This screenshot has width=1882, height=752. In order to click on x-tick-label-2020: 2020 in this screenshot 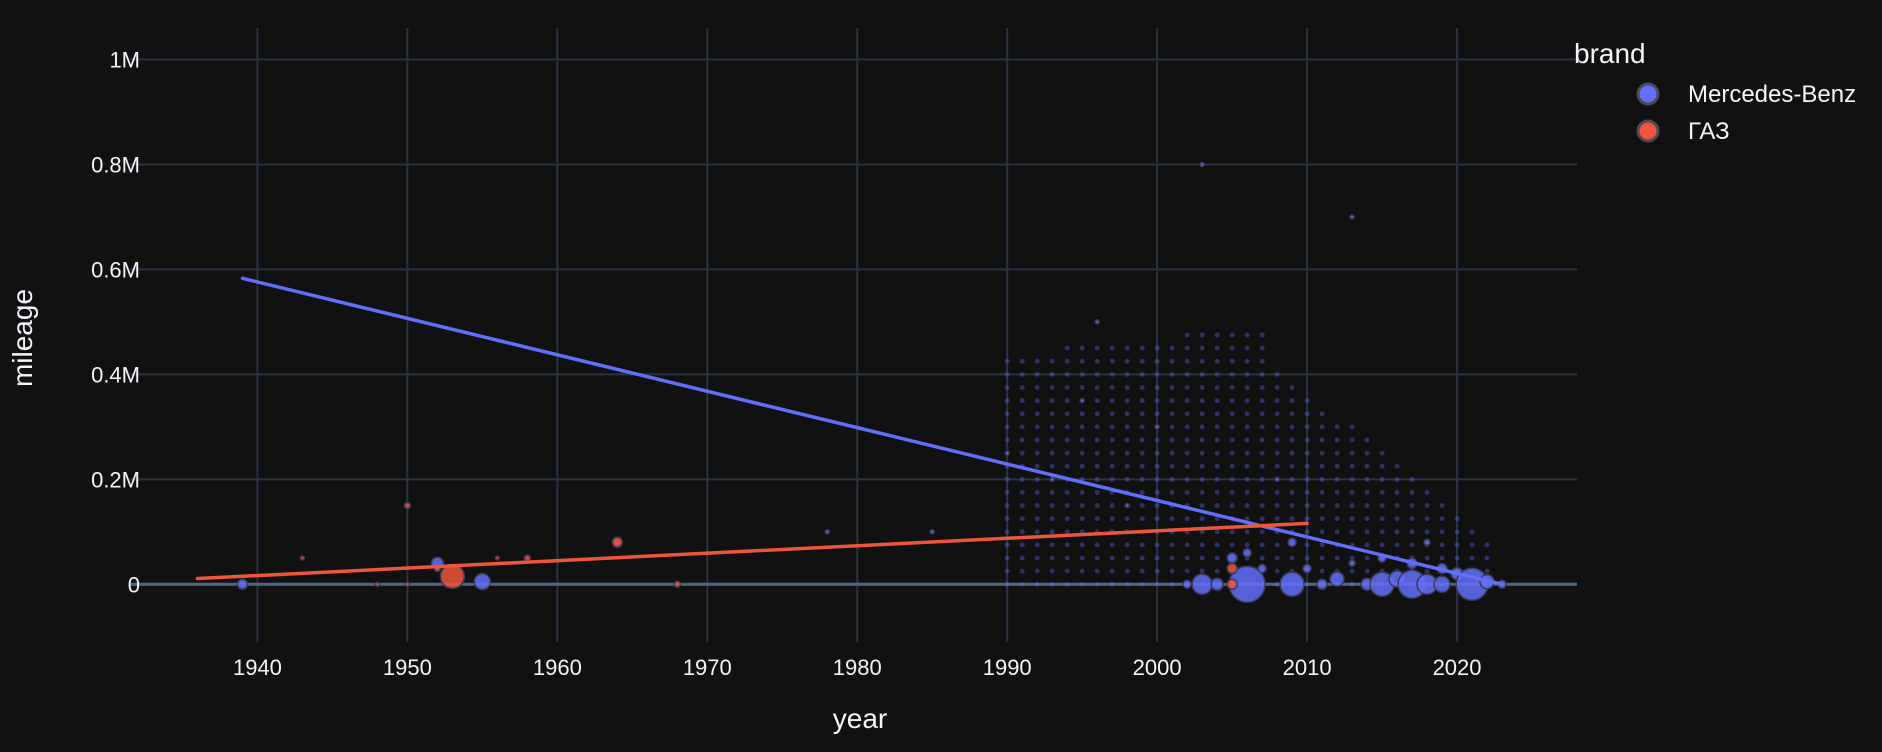, I will do `click(1457, 667)`.